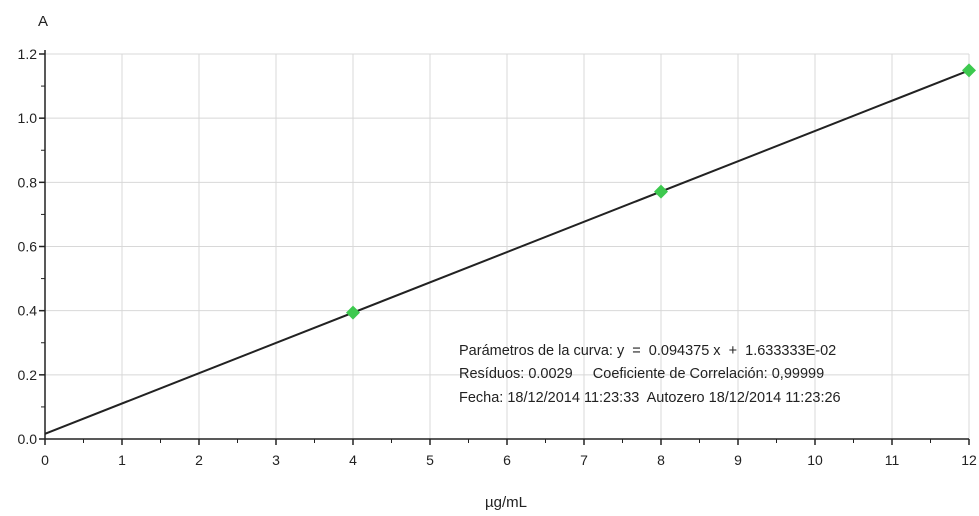 The image size is (979, 516). What do you see at coordinates (353, 460) in the screenshot?
I see `x-tick-label: 4` at bounding box center [353, 460].